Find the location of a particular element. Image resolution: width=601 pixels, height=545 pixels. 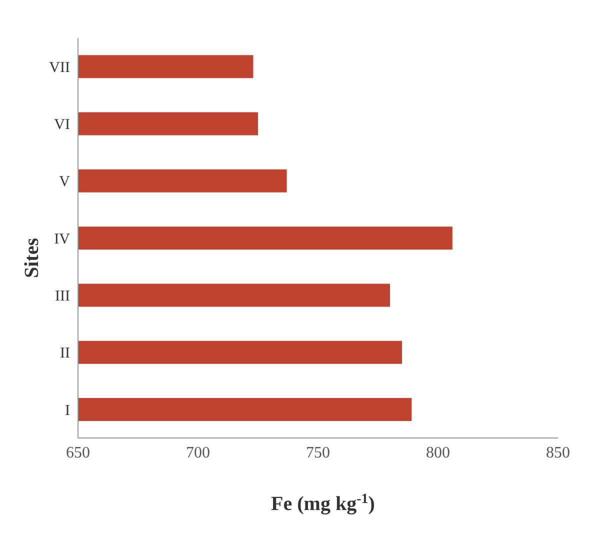

x-axis-title: Fe (mg kg$^{-1}$) is located at coordinates (323, 503).